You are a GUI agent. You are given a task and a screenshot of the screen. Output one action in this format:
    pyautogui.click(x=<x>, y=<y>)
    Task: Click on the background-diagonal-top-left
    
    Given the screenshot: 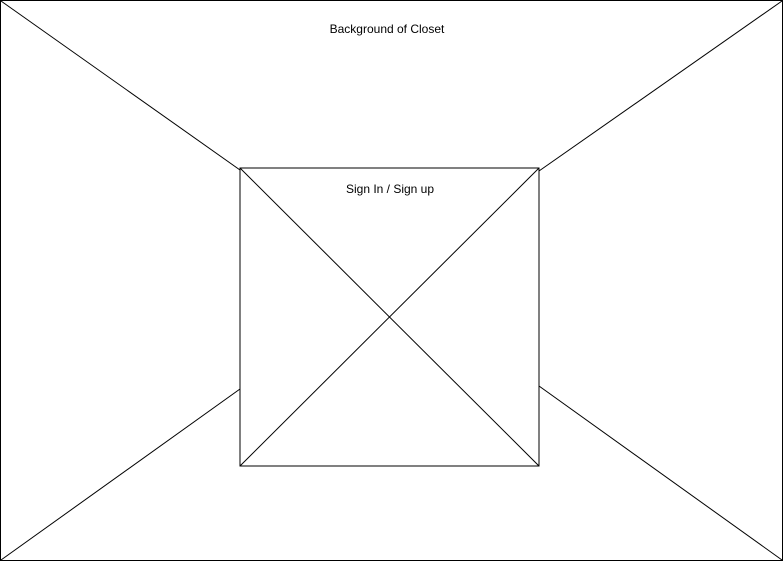 What is the action you would take?
    pyautogui.click(x=120, y=85)
    